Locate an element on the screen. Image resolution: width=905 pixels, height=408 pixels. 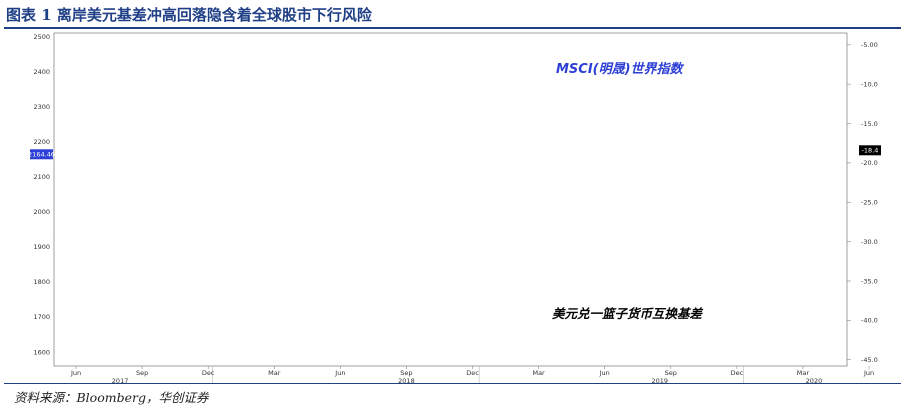
year-label: 2018 is located at coordinates (406, 381).